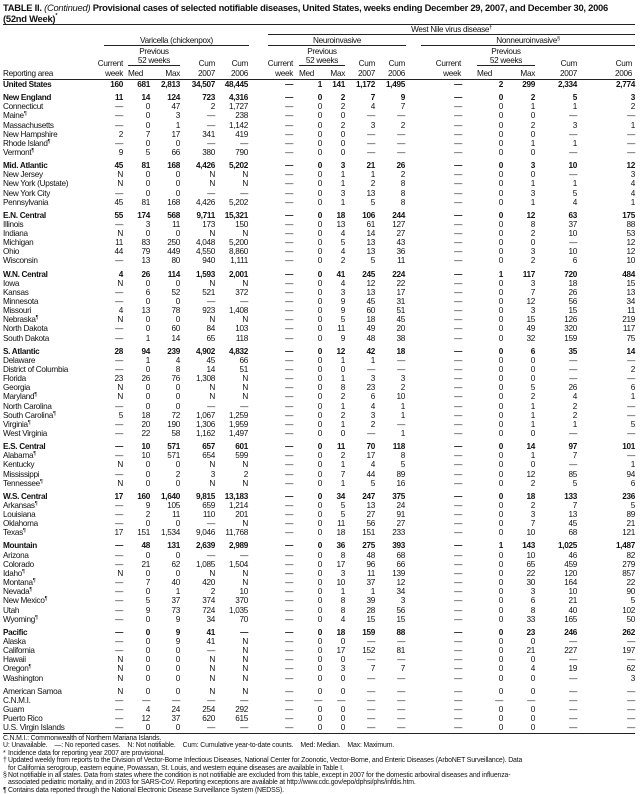 The height and width of the screenshot is (794, 641). I want to click on nonneuro-cum-2006: 88, so click(630, 224).